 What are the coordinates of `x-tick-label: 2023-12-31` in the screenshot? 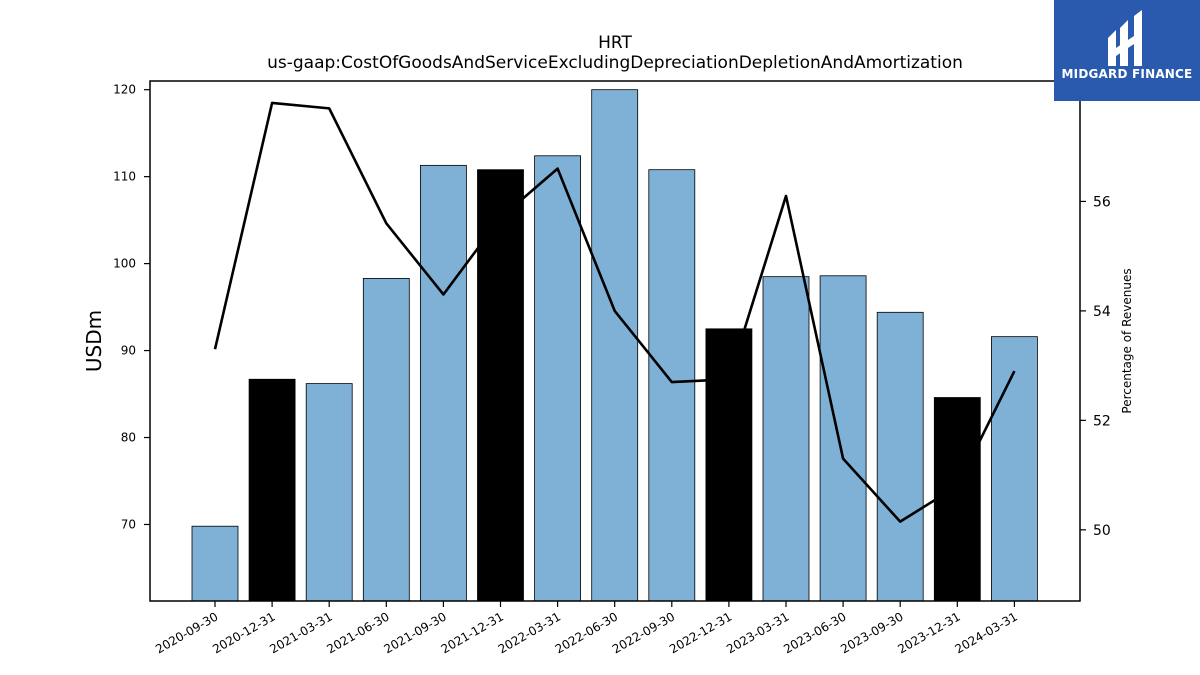 It's located at (928, 632).